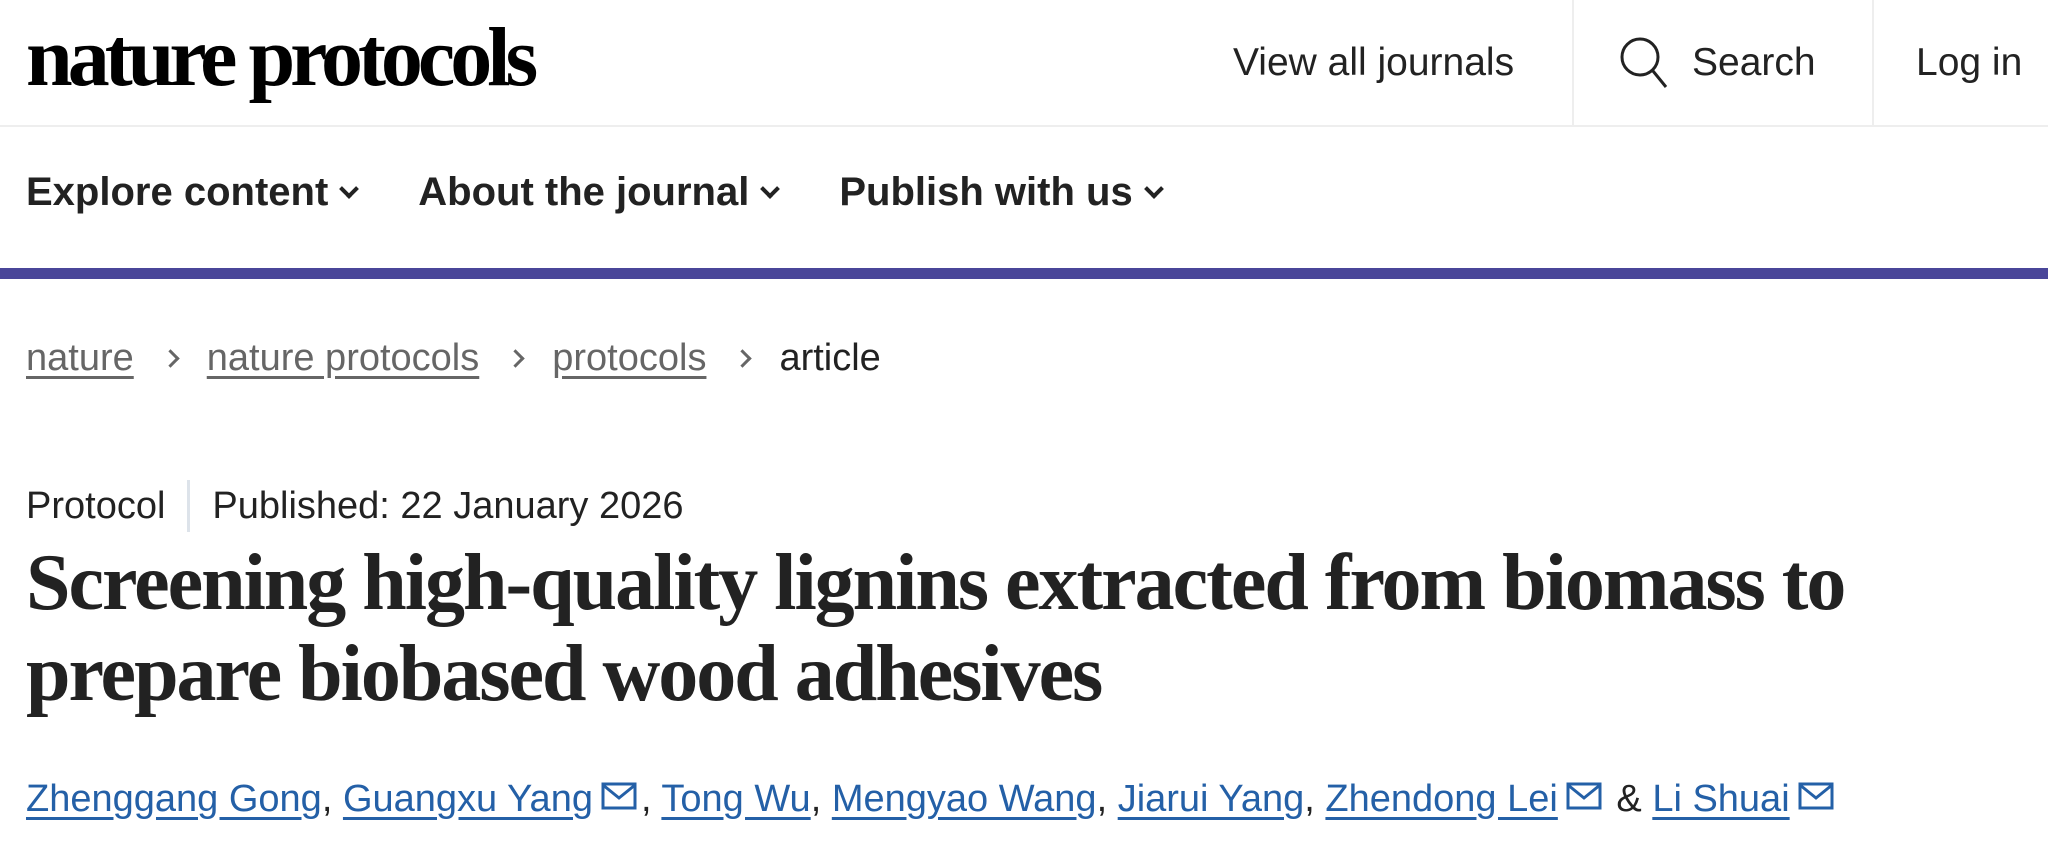 This screenshot has height=841, width=2048. Describe the element at coordinates (282, 57) in the screenshot. I see `journal-logo: nature protocols` at that location.